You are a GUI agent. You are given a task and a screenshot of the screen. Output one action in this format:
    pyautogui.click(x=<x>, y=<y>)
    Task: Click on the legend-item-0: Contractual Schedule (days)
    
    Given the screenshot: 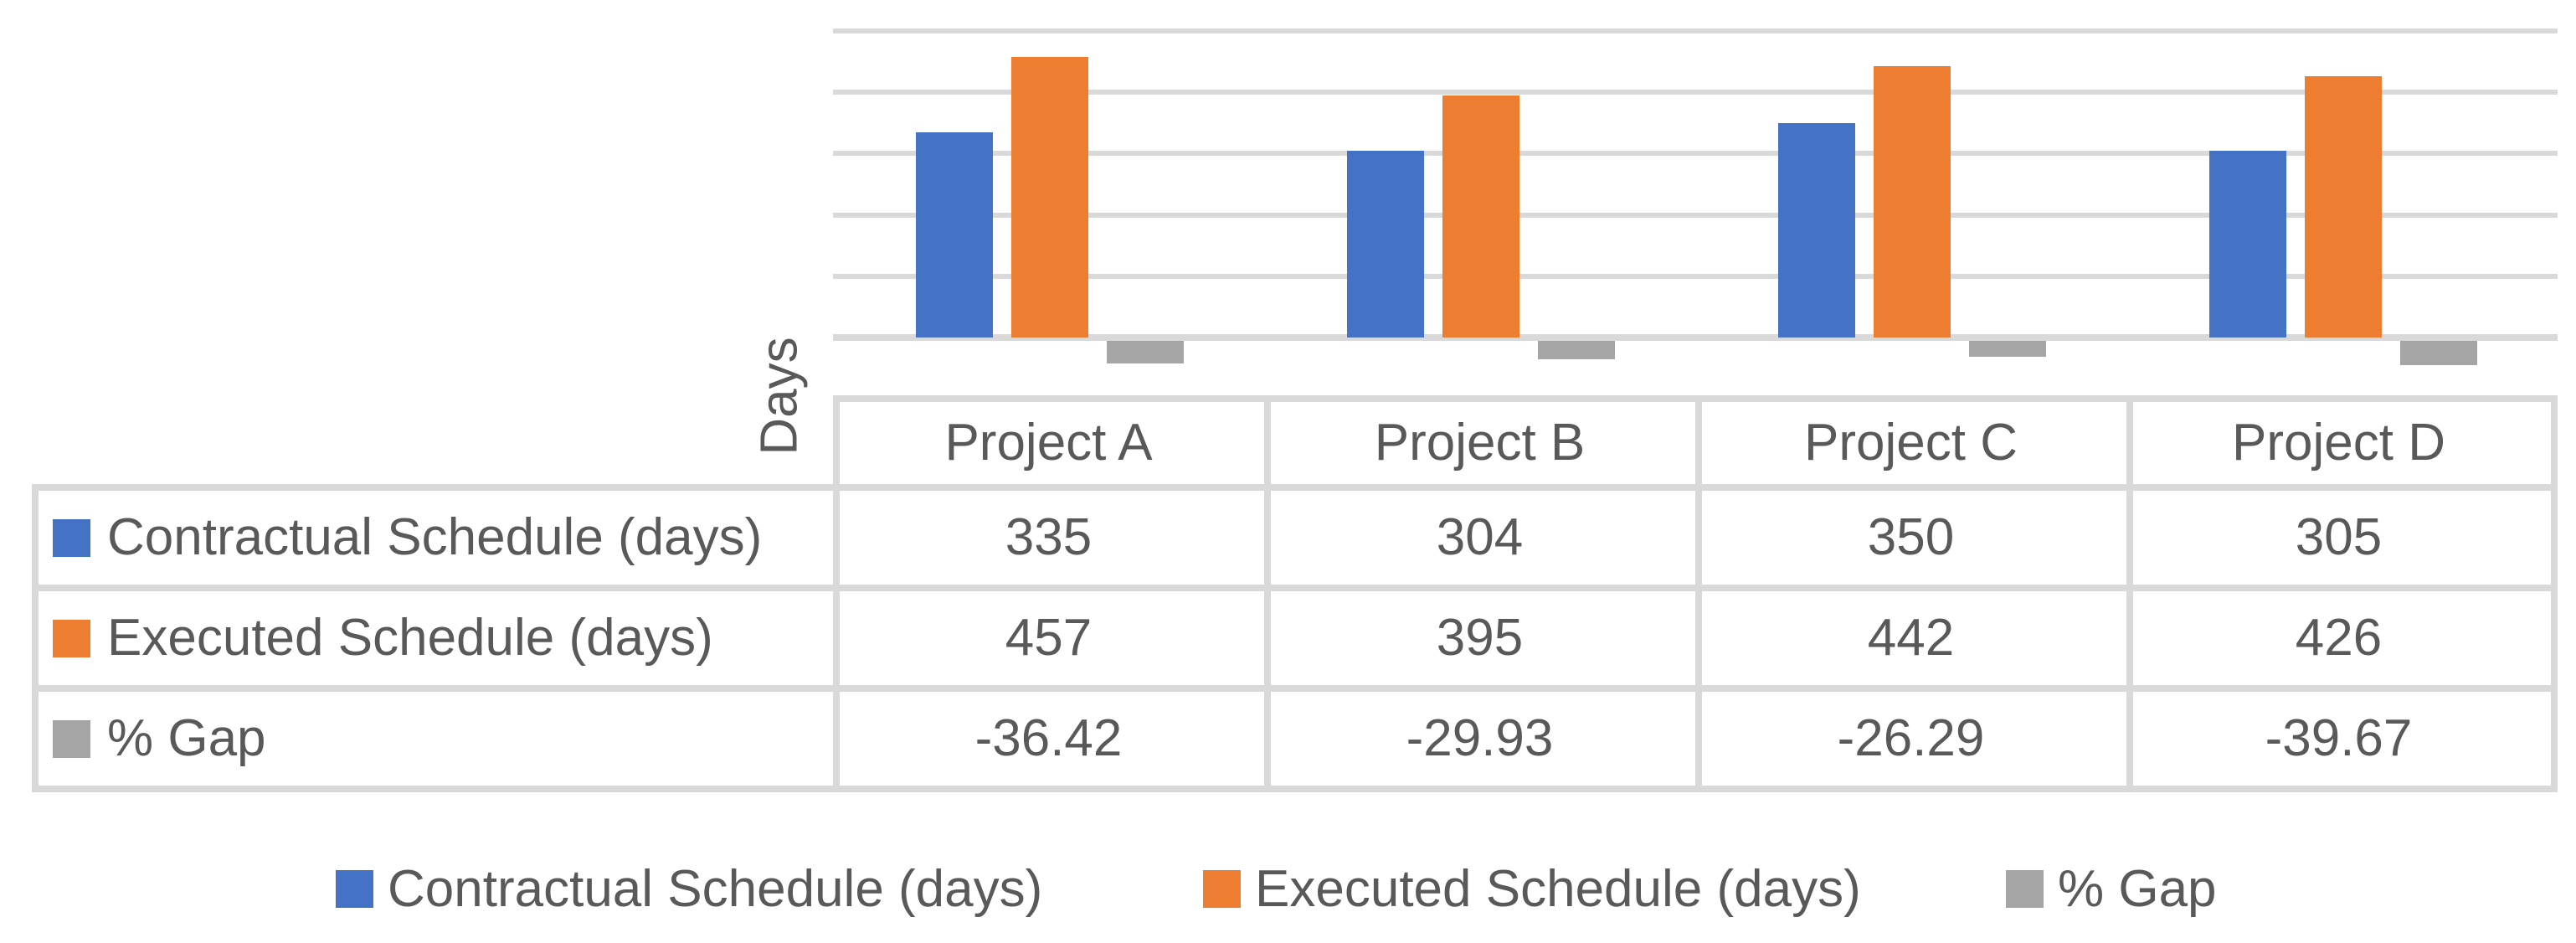 What is the action you would take?
    pyautogui.click(x=689, y=888)
    